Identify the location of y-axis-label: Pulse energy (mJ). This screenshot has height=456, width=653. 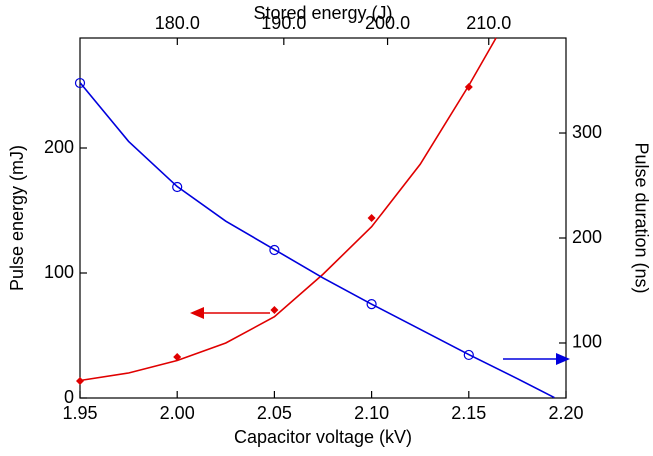
(17, 218).